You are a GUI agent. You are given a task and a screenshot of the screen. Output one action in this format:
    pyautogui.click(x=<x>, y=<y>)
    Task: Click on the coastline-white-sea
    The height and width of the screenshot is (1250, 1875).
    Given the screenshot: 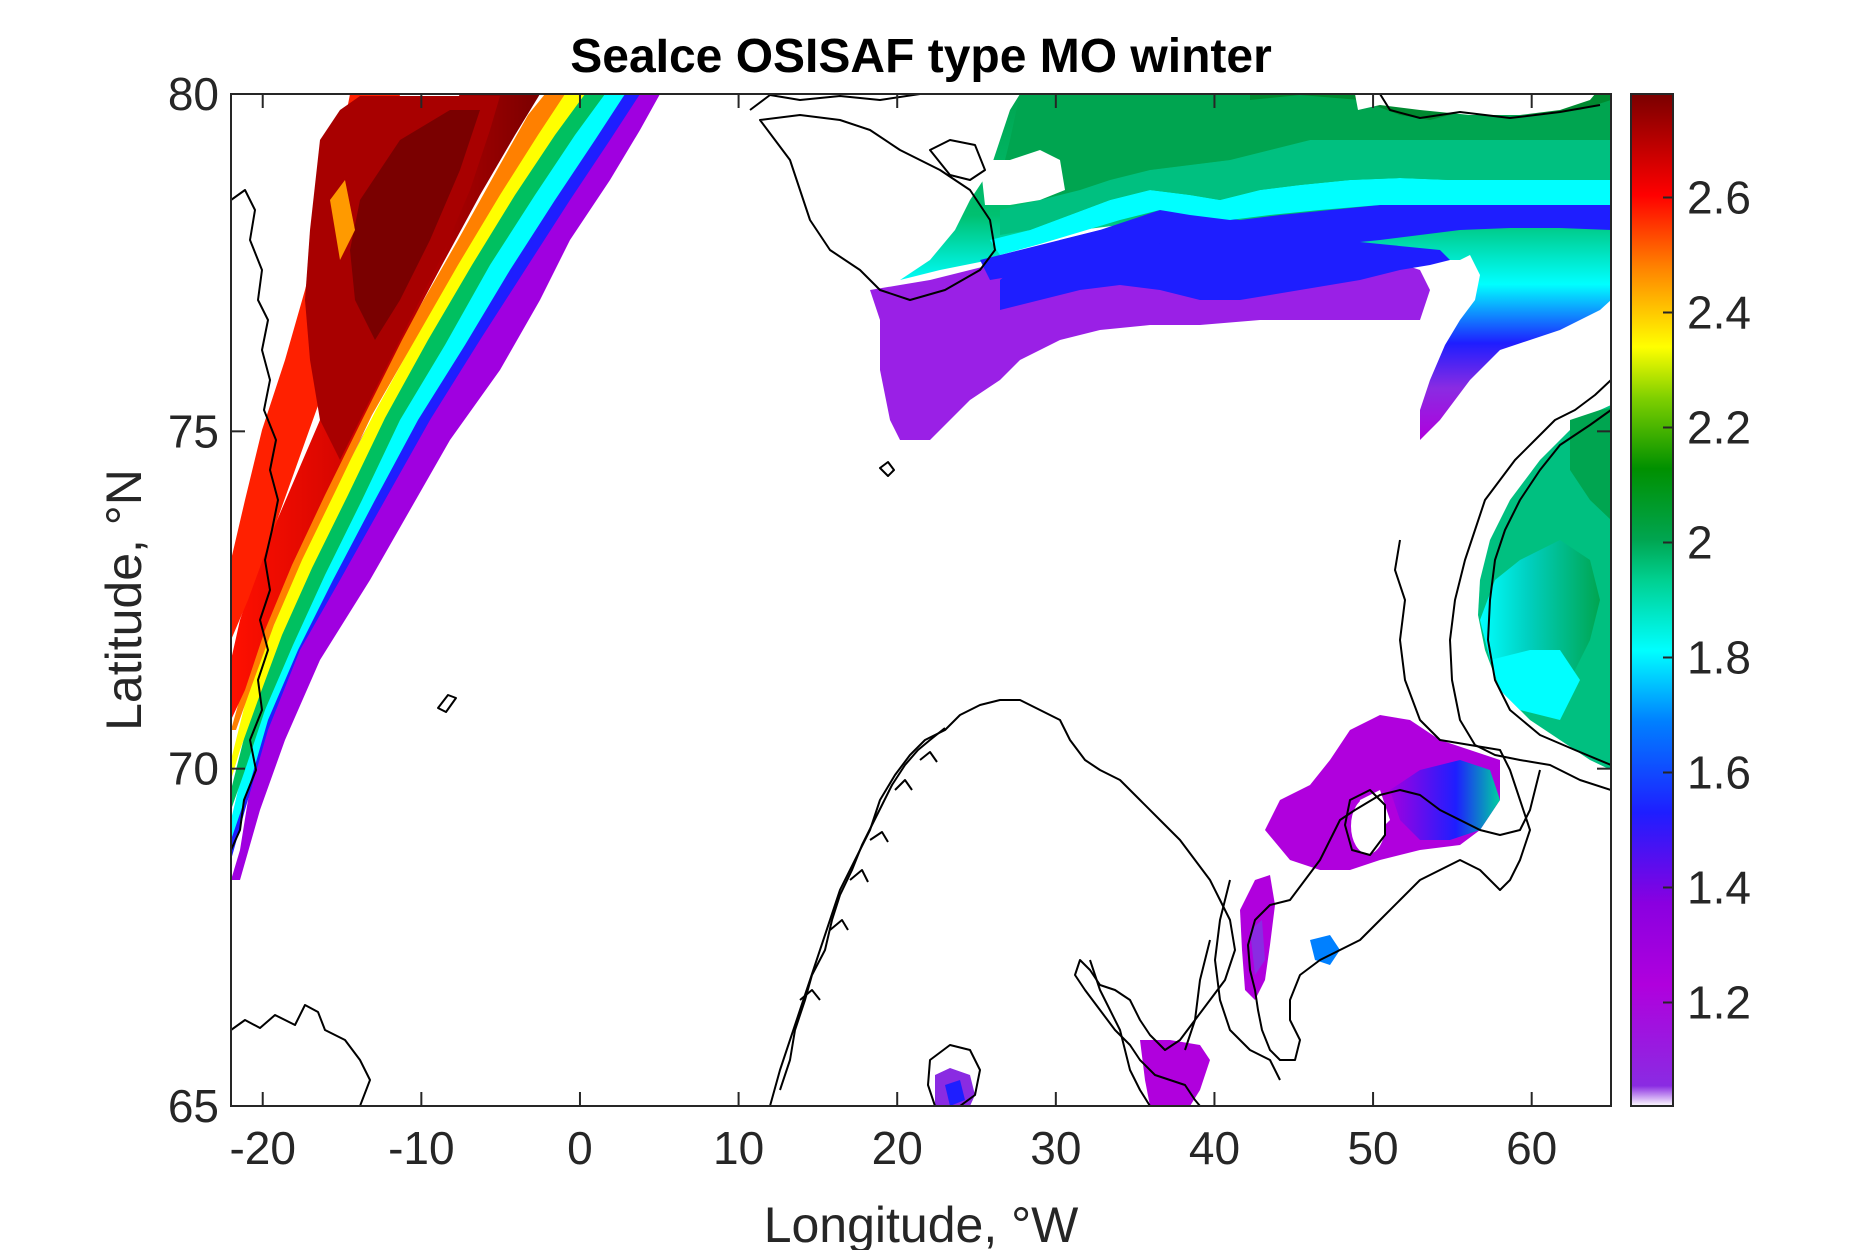 What is the action you would take?
    pyautogui.click(x=1232, y=980)
    